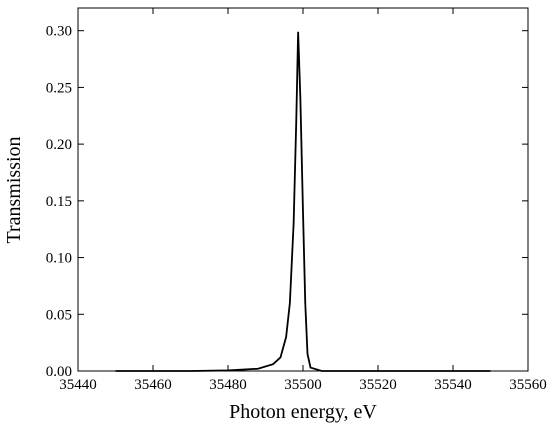  I want to click on x-axis-label: Photon energy, eV, so click(303, 412).